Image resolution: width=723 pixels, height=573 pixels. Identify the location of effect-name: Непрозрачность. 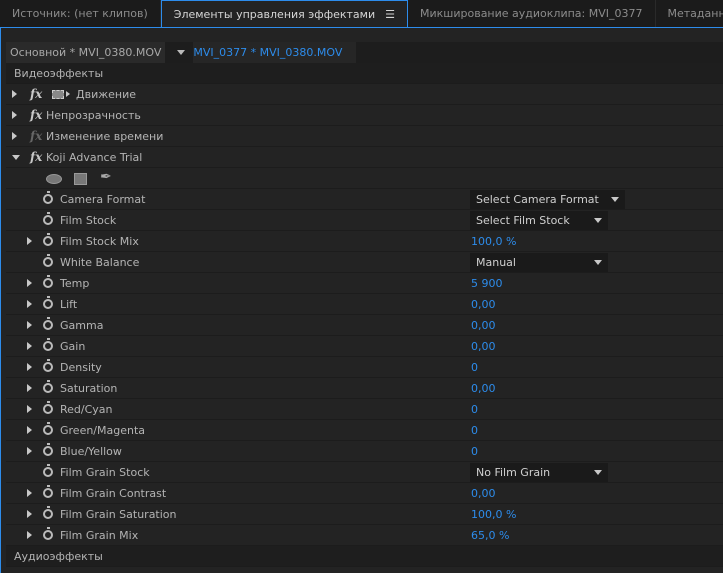
(93, 115).